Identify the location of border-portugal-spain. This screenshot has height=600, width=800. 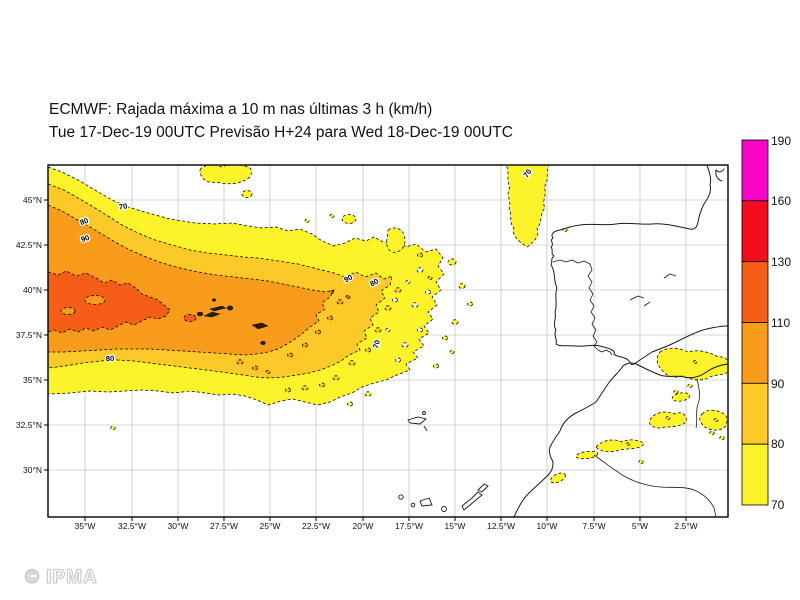
(582, 307).